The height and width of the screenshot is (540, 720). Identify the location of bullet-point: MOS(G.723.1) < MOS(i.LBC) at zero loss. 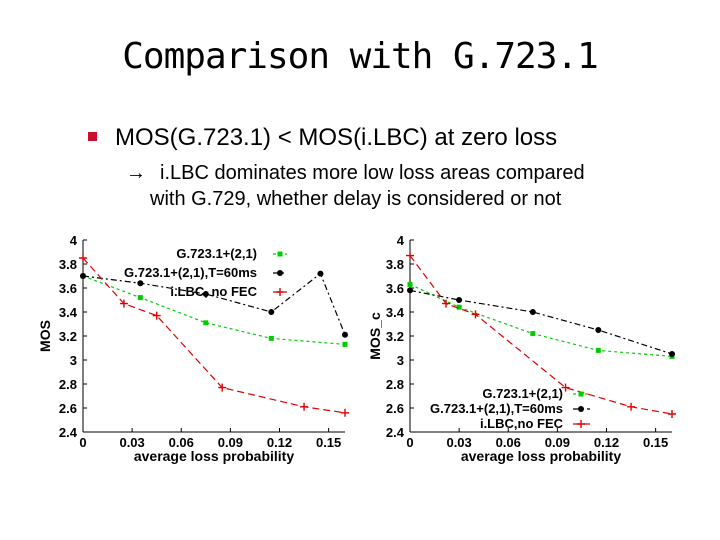
(322, 138).